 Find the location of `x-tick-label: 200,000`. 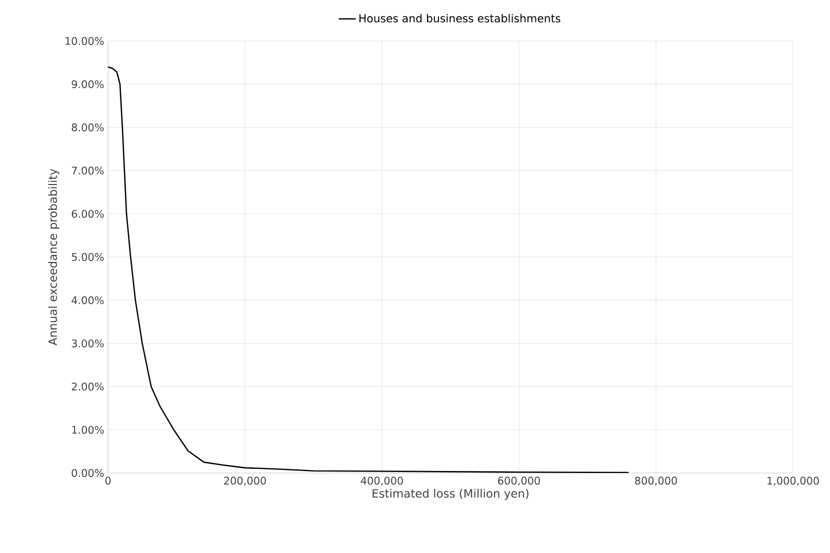

x-tick-label: 200,000 is located at coordinates (245, 481).